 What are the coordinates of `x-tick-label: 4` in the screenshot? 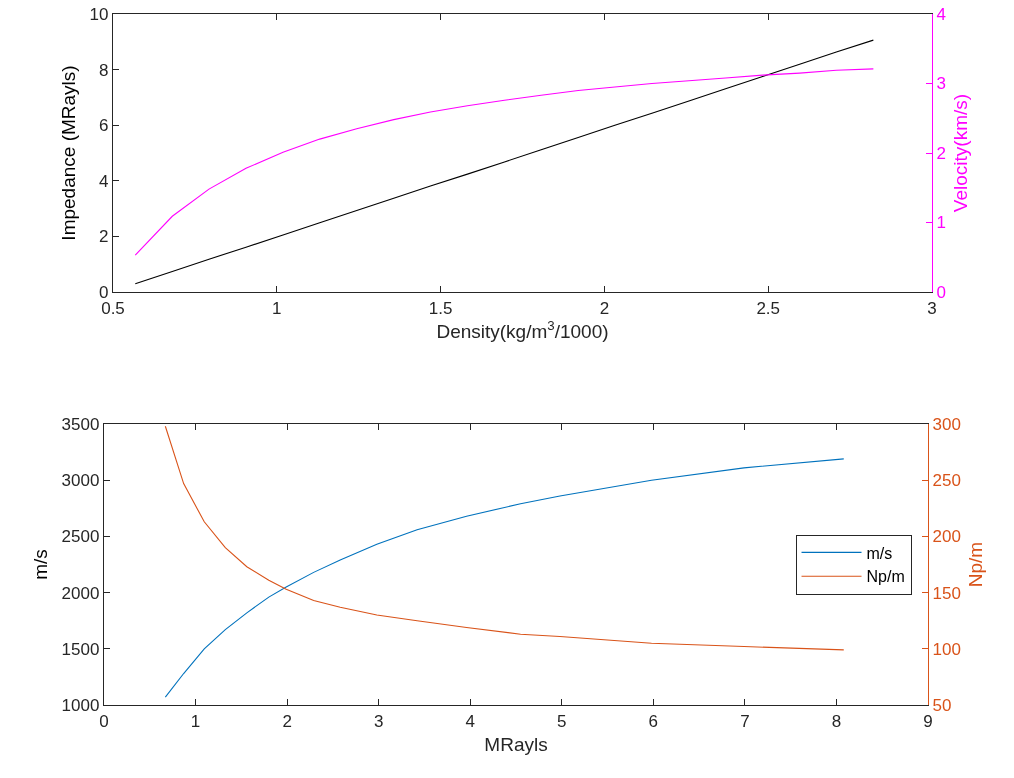 It's located at (470, 721).